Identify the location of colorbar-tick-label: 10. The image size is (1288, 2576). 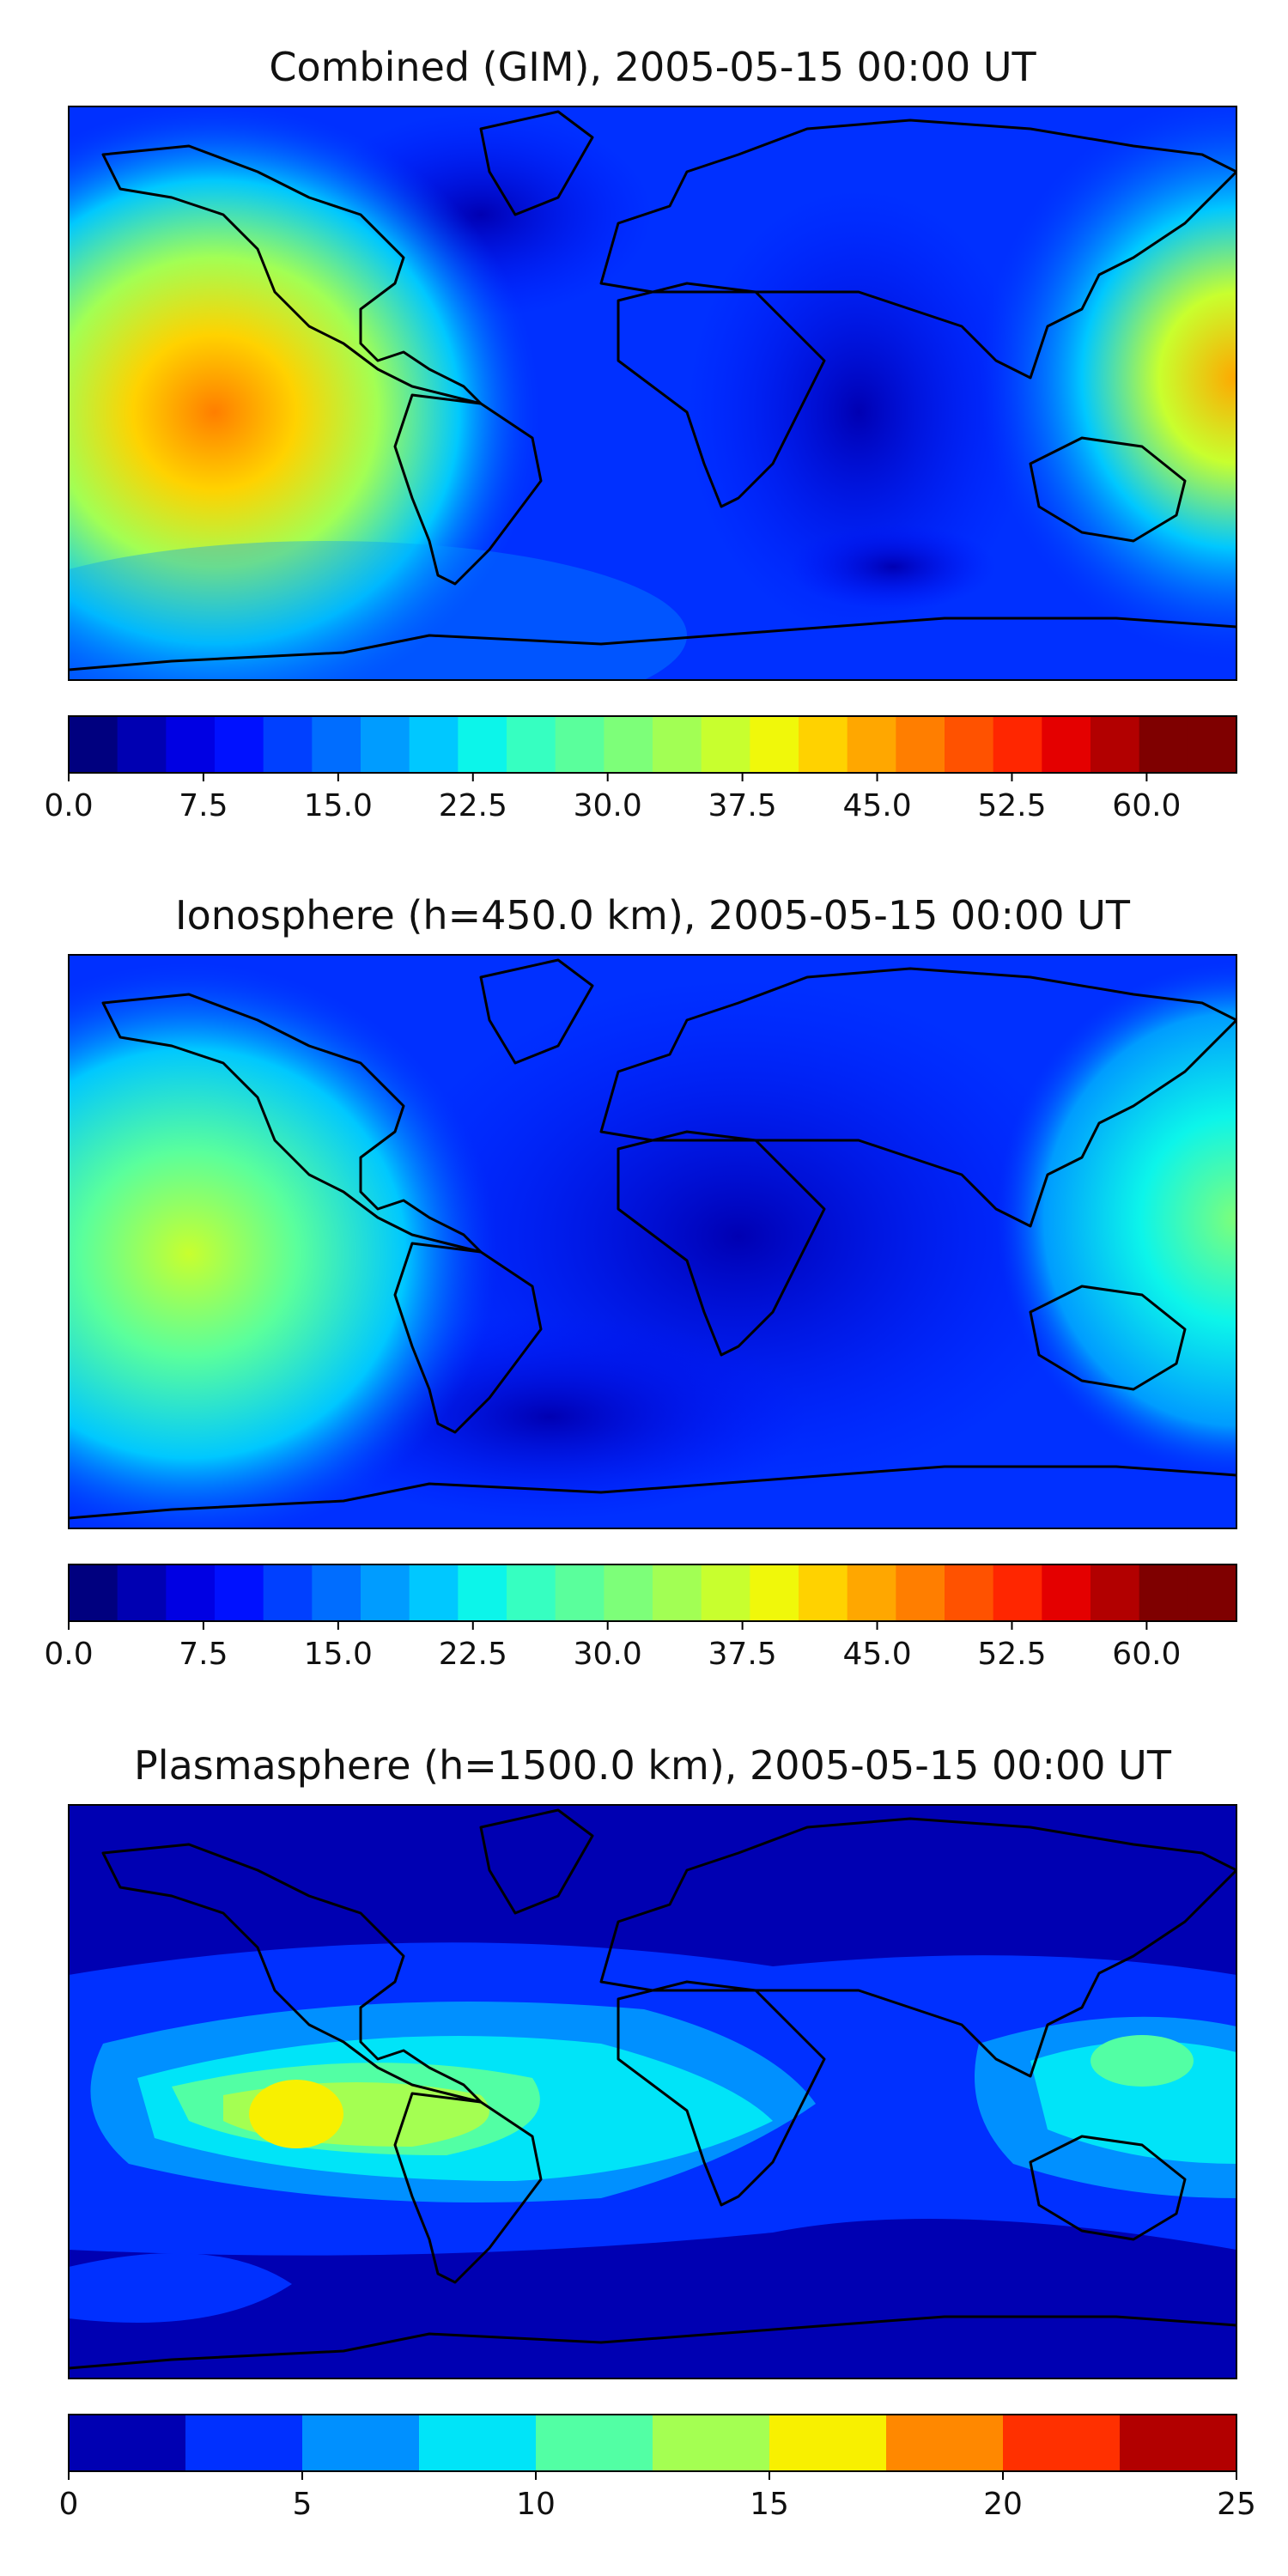
(536, 2504).